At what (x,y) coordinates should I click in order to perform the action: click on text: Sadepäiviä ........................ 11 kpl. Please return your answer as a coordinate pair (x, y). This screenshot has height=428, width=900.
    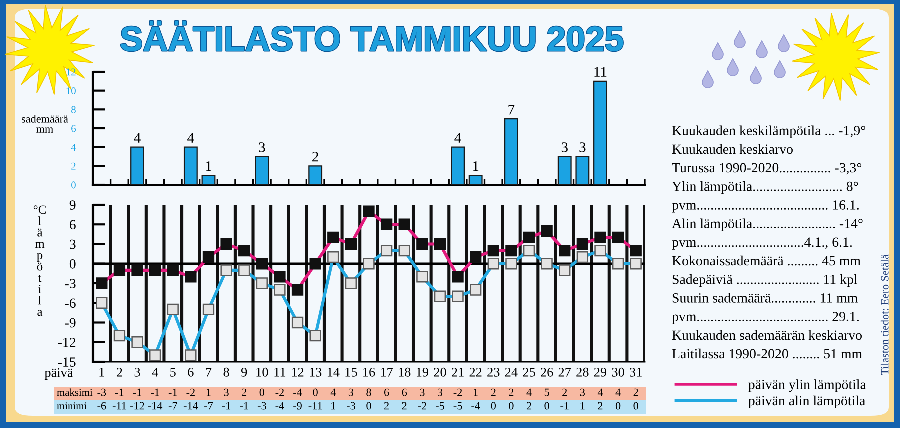
    Looking at the image, I should click on (765, 281).